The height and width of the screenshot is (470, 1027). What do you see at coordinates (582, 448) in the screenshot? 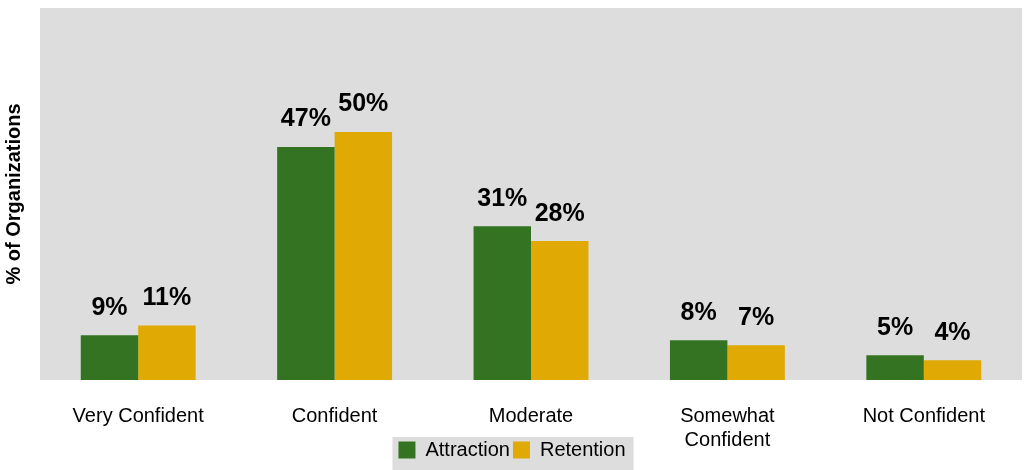
I see `legend-label: Retention` at bounding box center [582, 448].